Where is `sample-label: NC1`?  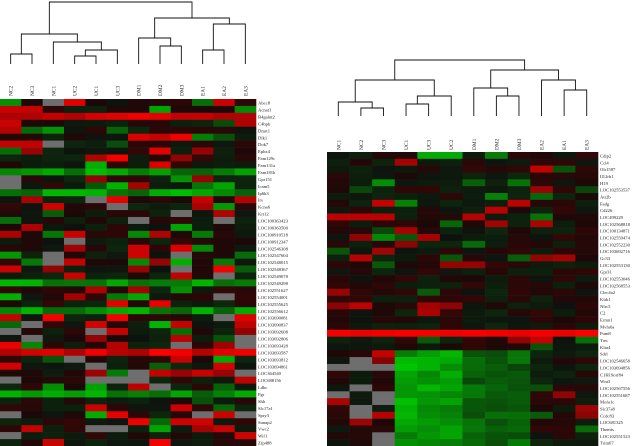 sample-label: NC1 is located at coordinates (54, 91).